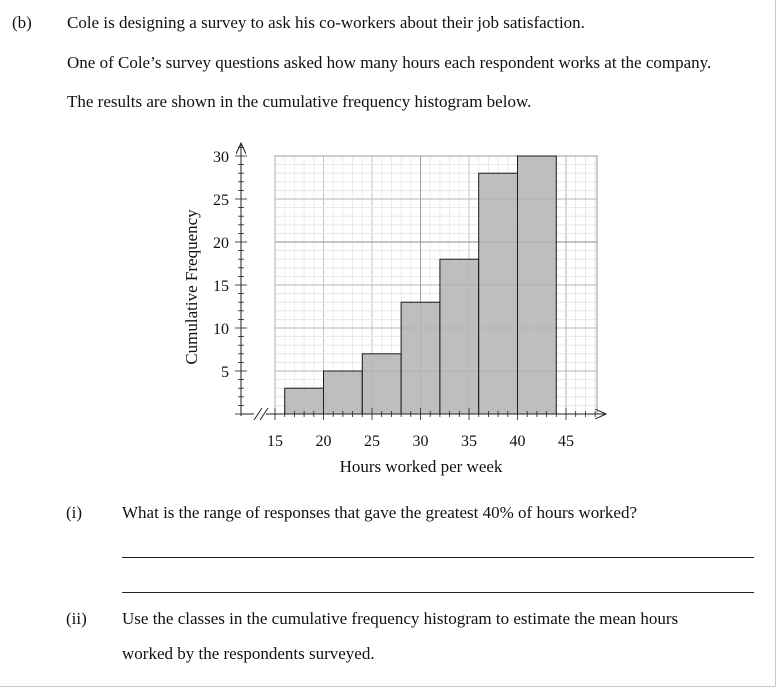  Describe the element at coordinates (261, 414) in the screenshot. I see `x-axis-break-icon` at that location.